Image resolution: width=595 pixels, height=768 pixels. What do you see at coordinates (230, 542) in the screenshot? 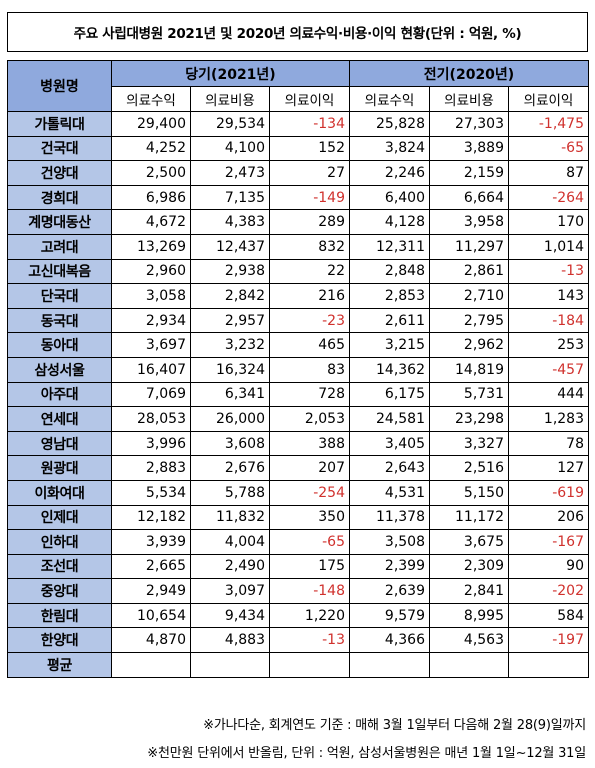
I see `value-cell: 4,004` at bounding box center [230, 542].